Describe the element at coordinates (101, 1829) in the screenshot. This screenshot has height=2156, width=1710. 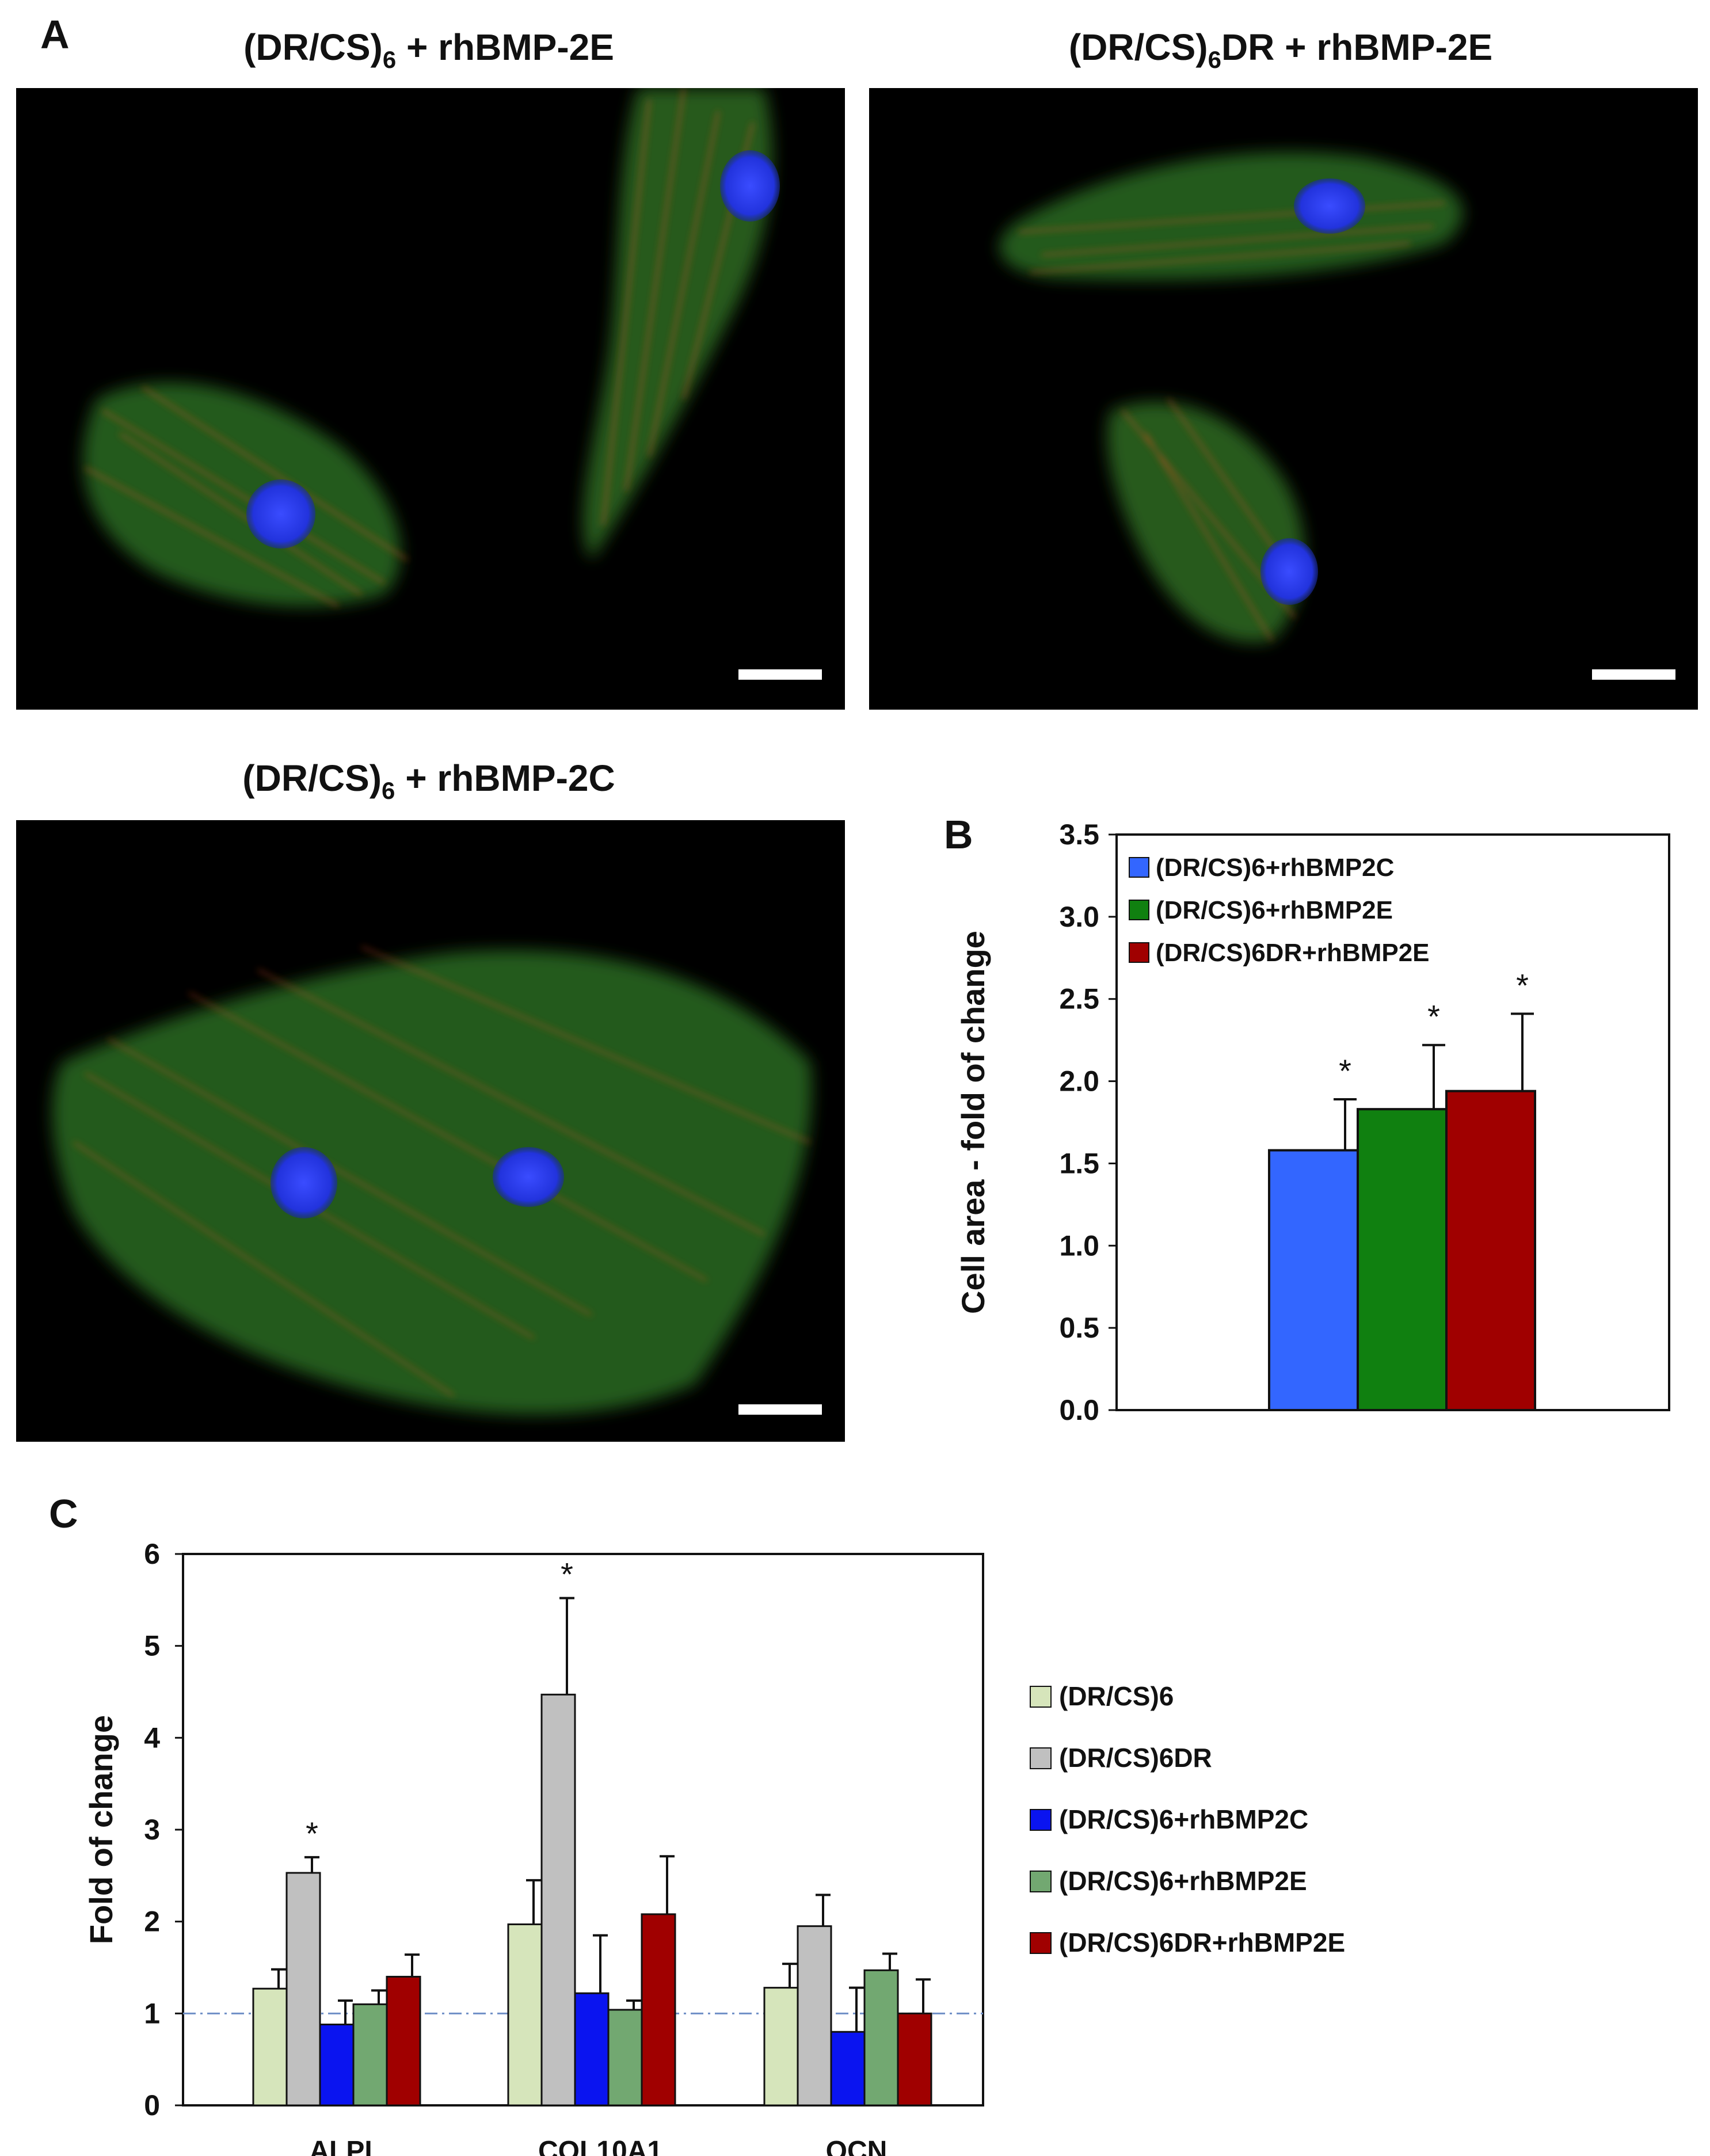
I see `chart-c-ylabel: Fold of change` at that location.